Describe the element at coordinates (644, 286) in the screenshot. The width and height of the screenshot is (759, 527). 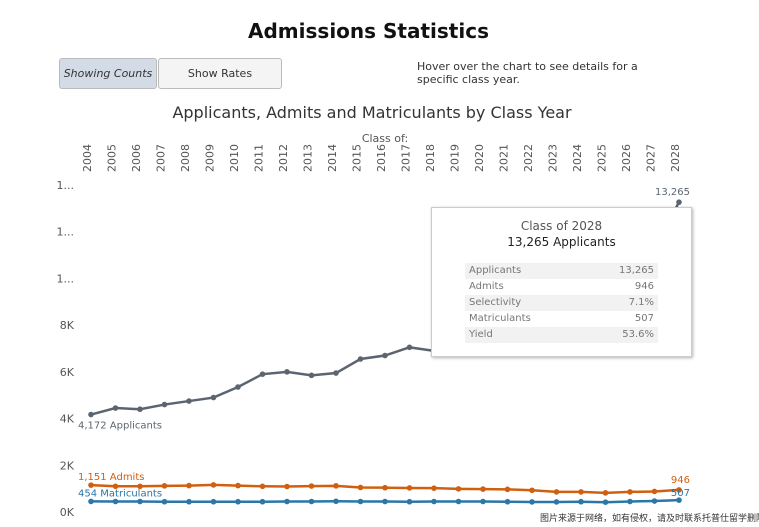
I see `tooltip-value: 946` at that location.